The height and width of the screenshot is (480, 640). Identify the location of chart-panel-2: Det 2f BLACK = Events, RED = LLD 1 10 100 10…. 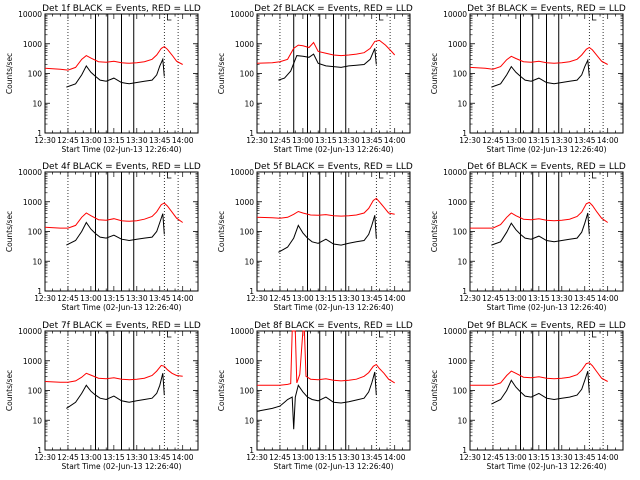
(315, 79).